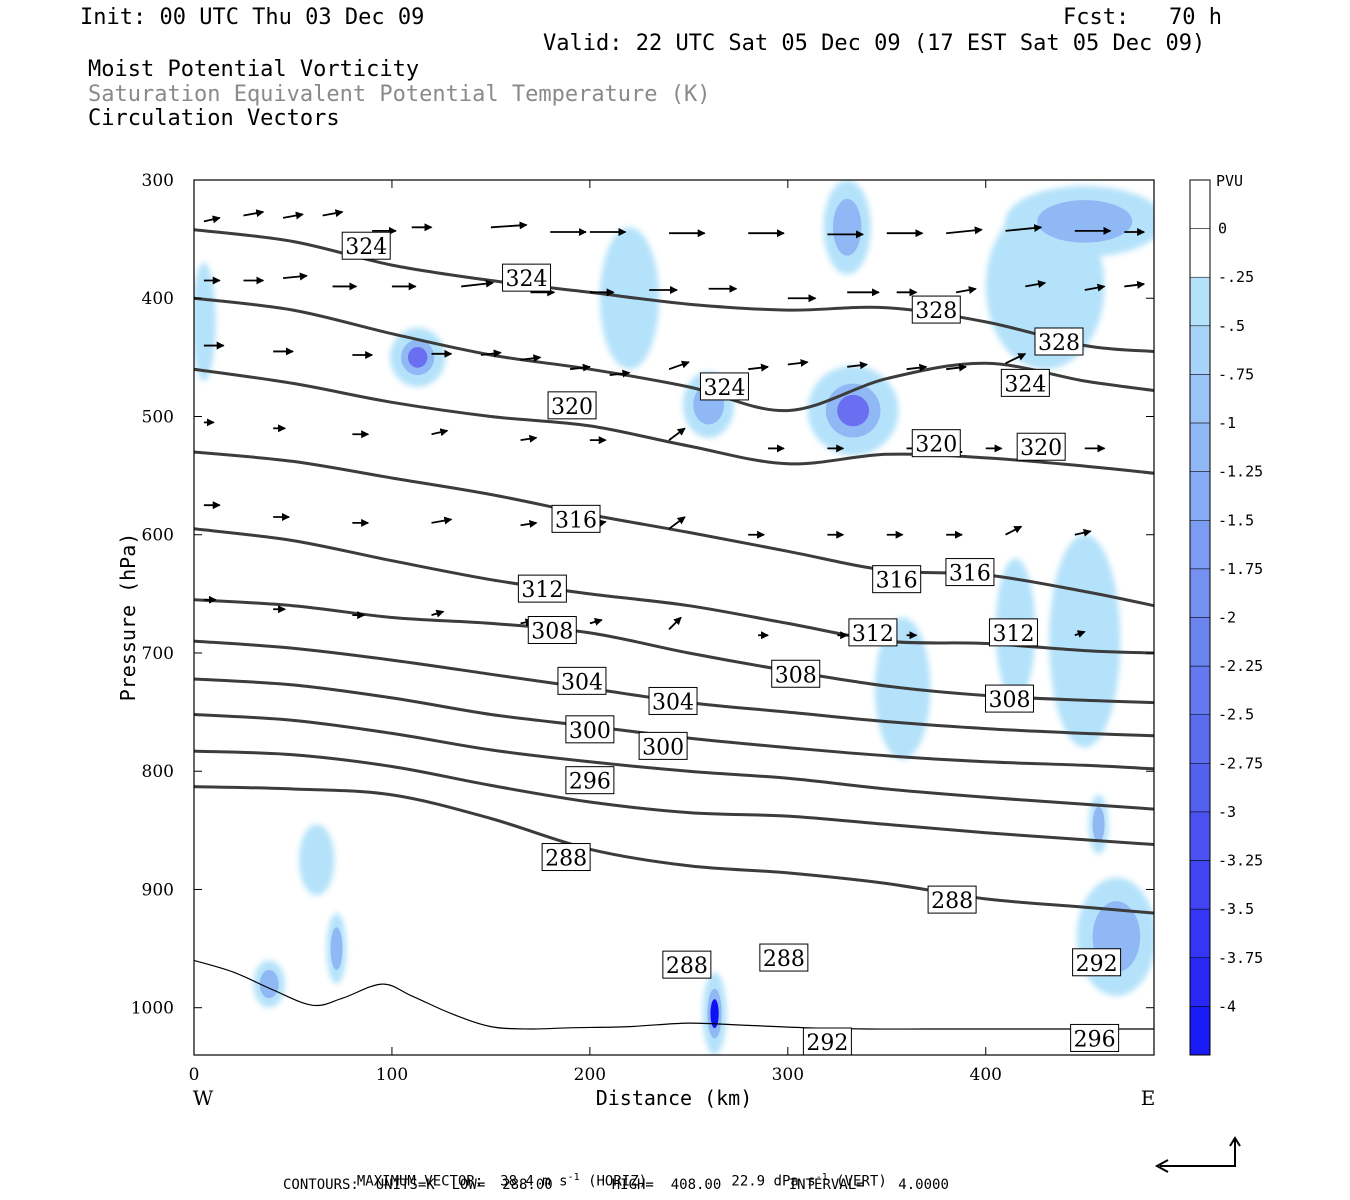 The height and width of the screenshot is (1200, 1350). What do you see at coordinates (714, 1014) in the screenshot?
I see `pv-region-core` at bounding box center [714, 1014].